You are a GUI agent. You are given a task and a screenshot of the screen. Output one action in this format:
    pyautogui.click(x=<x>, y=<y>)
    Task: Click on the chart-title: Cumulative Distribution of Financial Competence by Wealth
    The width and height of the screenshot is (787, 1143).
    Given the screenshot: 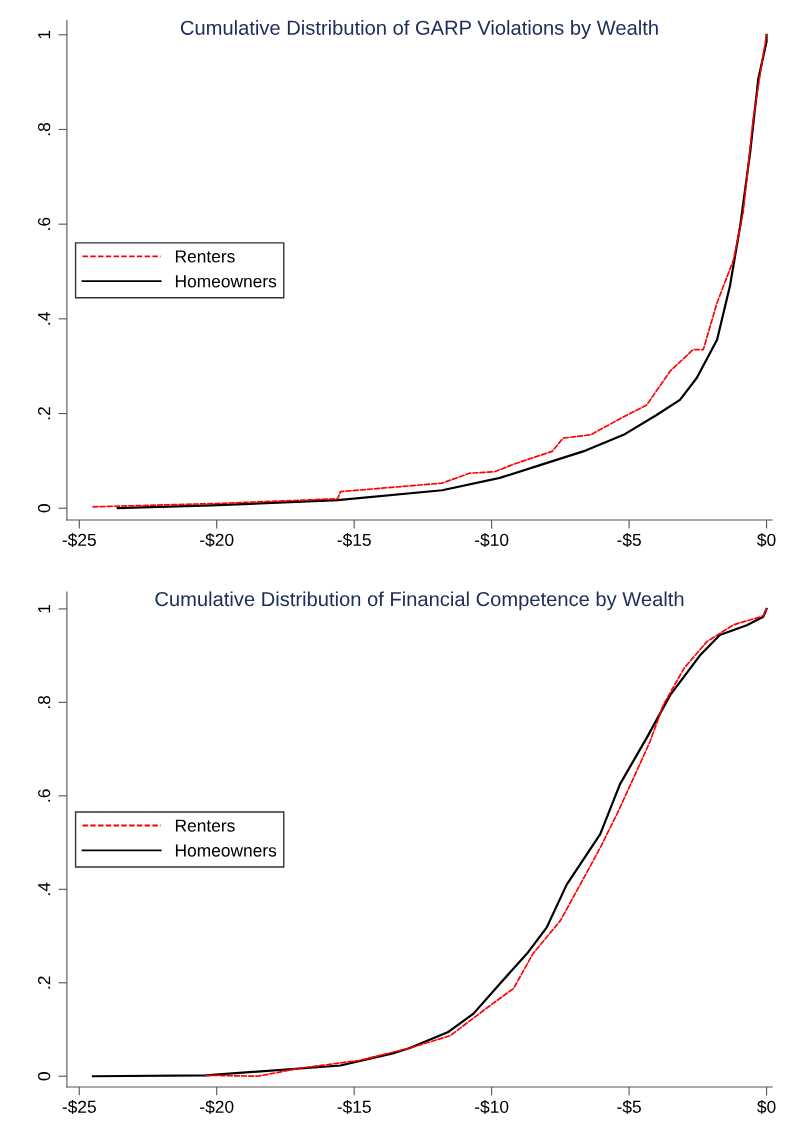 What is the action you would take?
    pyautogui.click(x=419, y=601)
    